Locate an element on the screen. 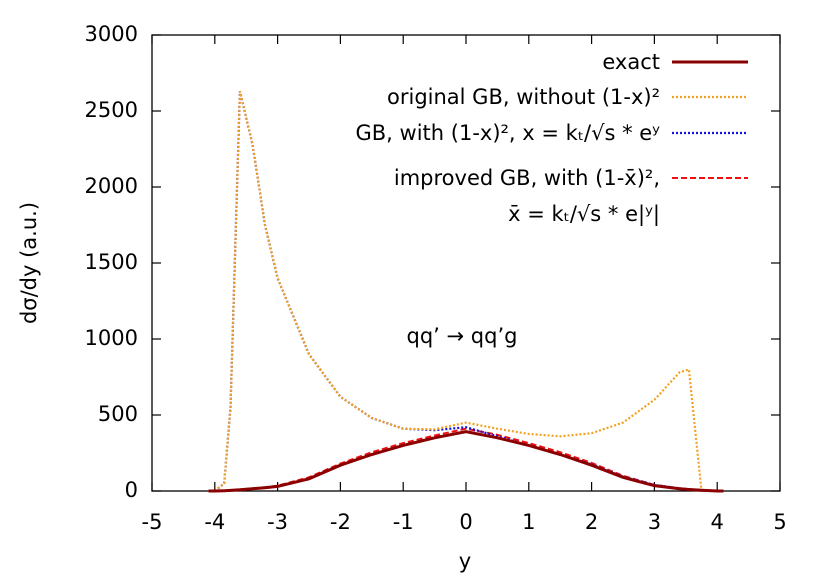  x-tick-label: -1 is located at coordinates (403, 522).